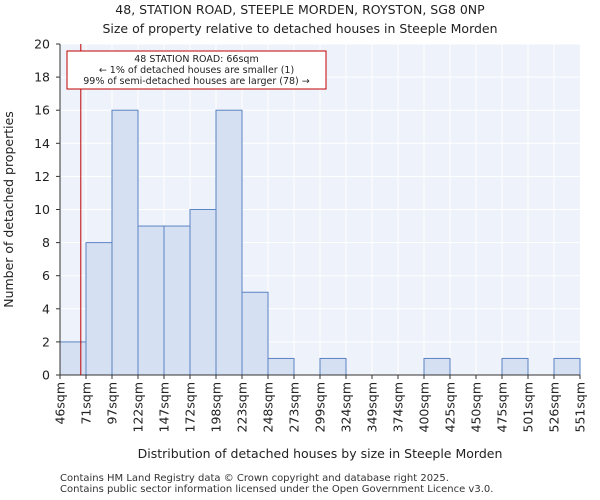 The image size is (600, 500). Describe the element at coordinates (138, 407) in the screenshot. I see `x-tick-label: 122sqm` at that location.